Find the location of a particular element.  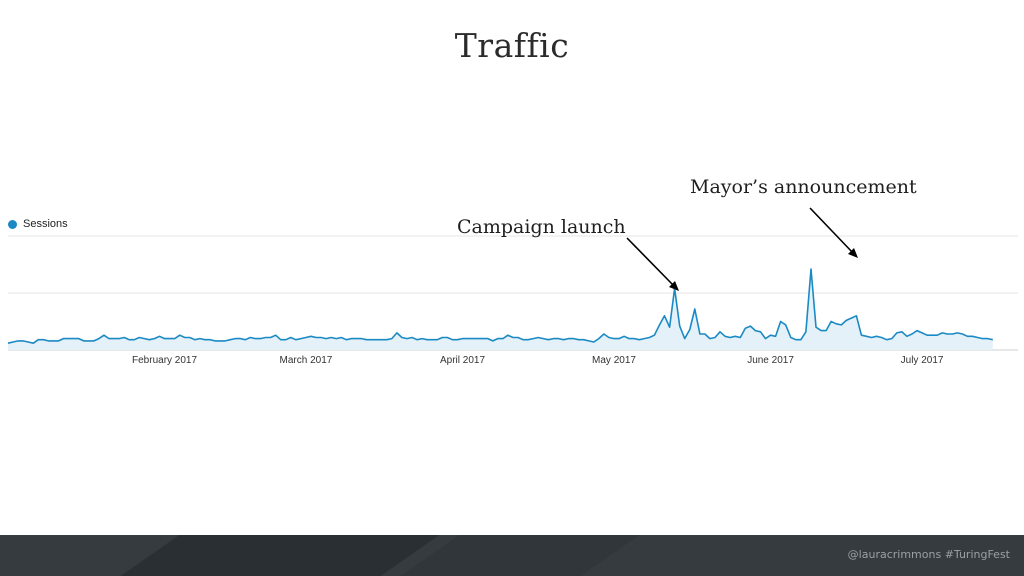

mayor-arrow-head is located at coordinates (853, 253).